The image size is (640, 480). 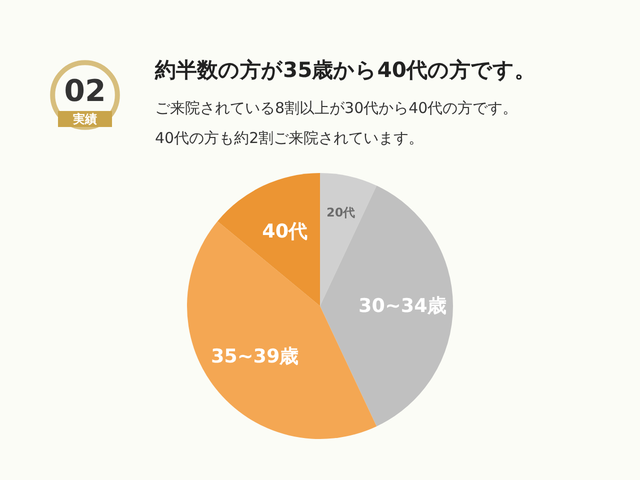 What do you see at coordinates (254, 357) in the screenshot?
I see `slice-label: 35~39歳` at bounding box center [254, 357].